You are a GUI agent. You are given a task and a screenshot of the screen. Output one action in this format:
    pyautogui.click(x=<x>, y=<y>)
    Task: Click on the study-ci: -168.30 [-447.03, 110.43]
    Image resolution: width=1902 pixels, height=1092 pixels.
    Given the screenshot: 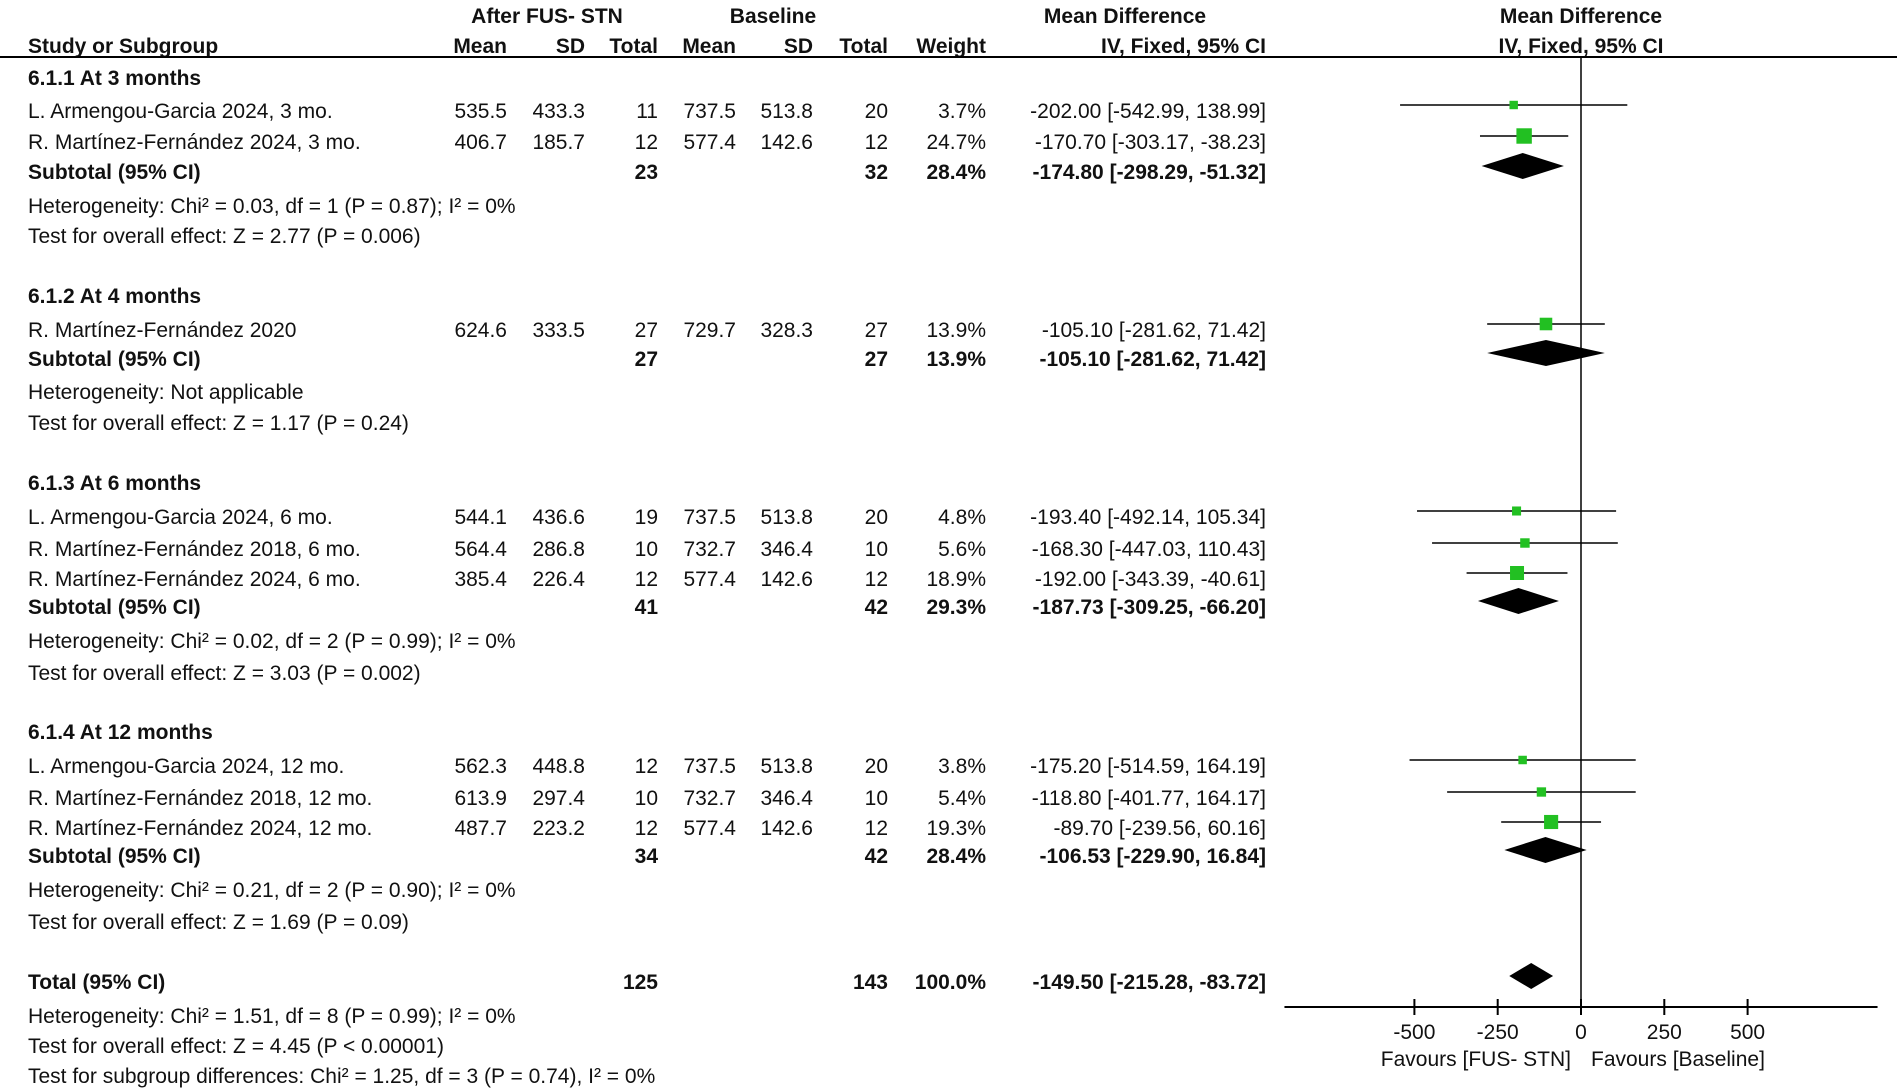 What is the action you would take?
    pyautogui.click(x=1148, y=549)
    